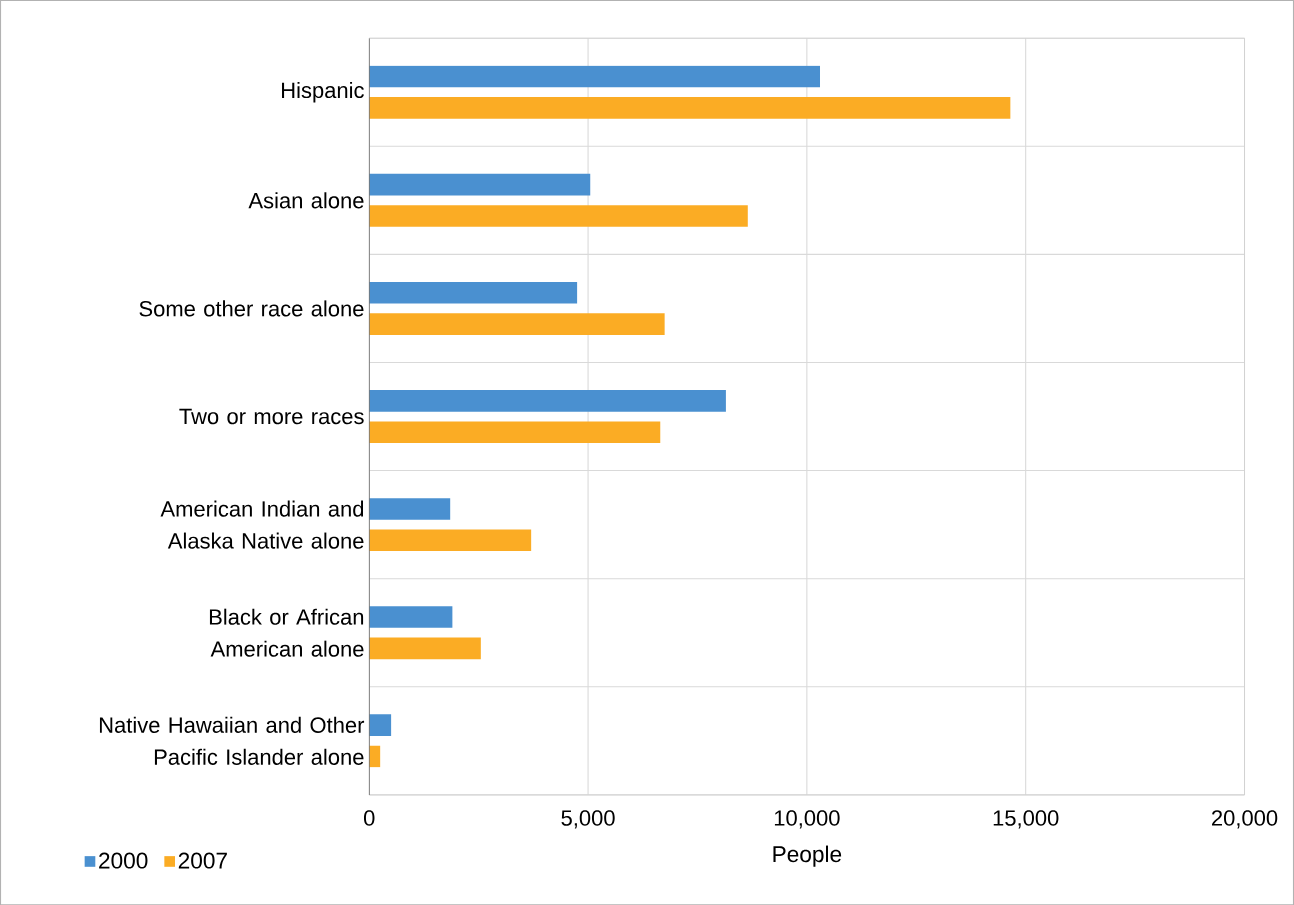 The width and height of the screenshot is (1294, 905). Describe the element at coordinates (251, 308) in the screenshot. I see `y-tick-label: Some other race alone` at that location.